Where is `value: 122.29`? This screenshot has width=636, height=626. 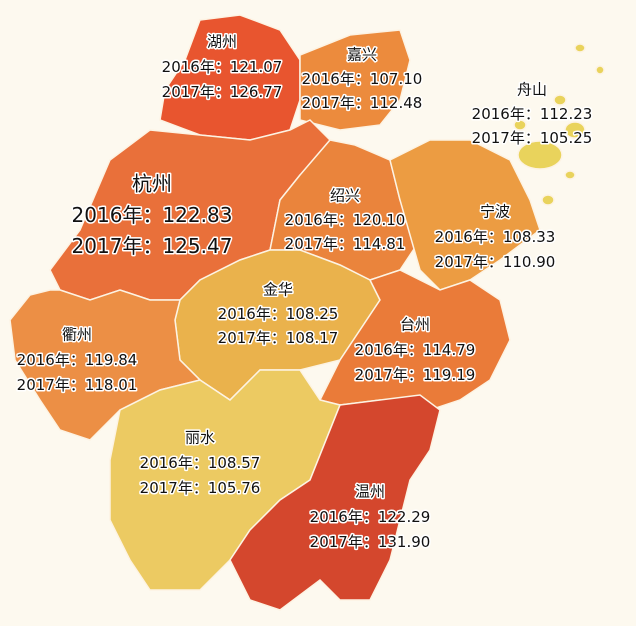
value: 122.29 is located at coordinates (404, 517).